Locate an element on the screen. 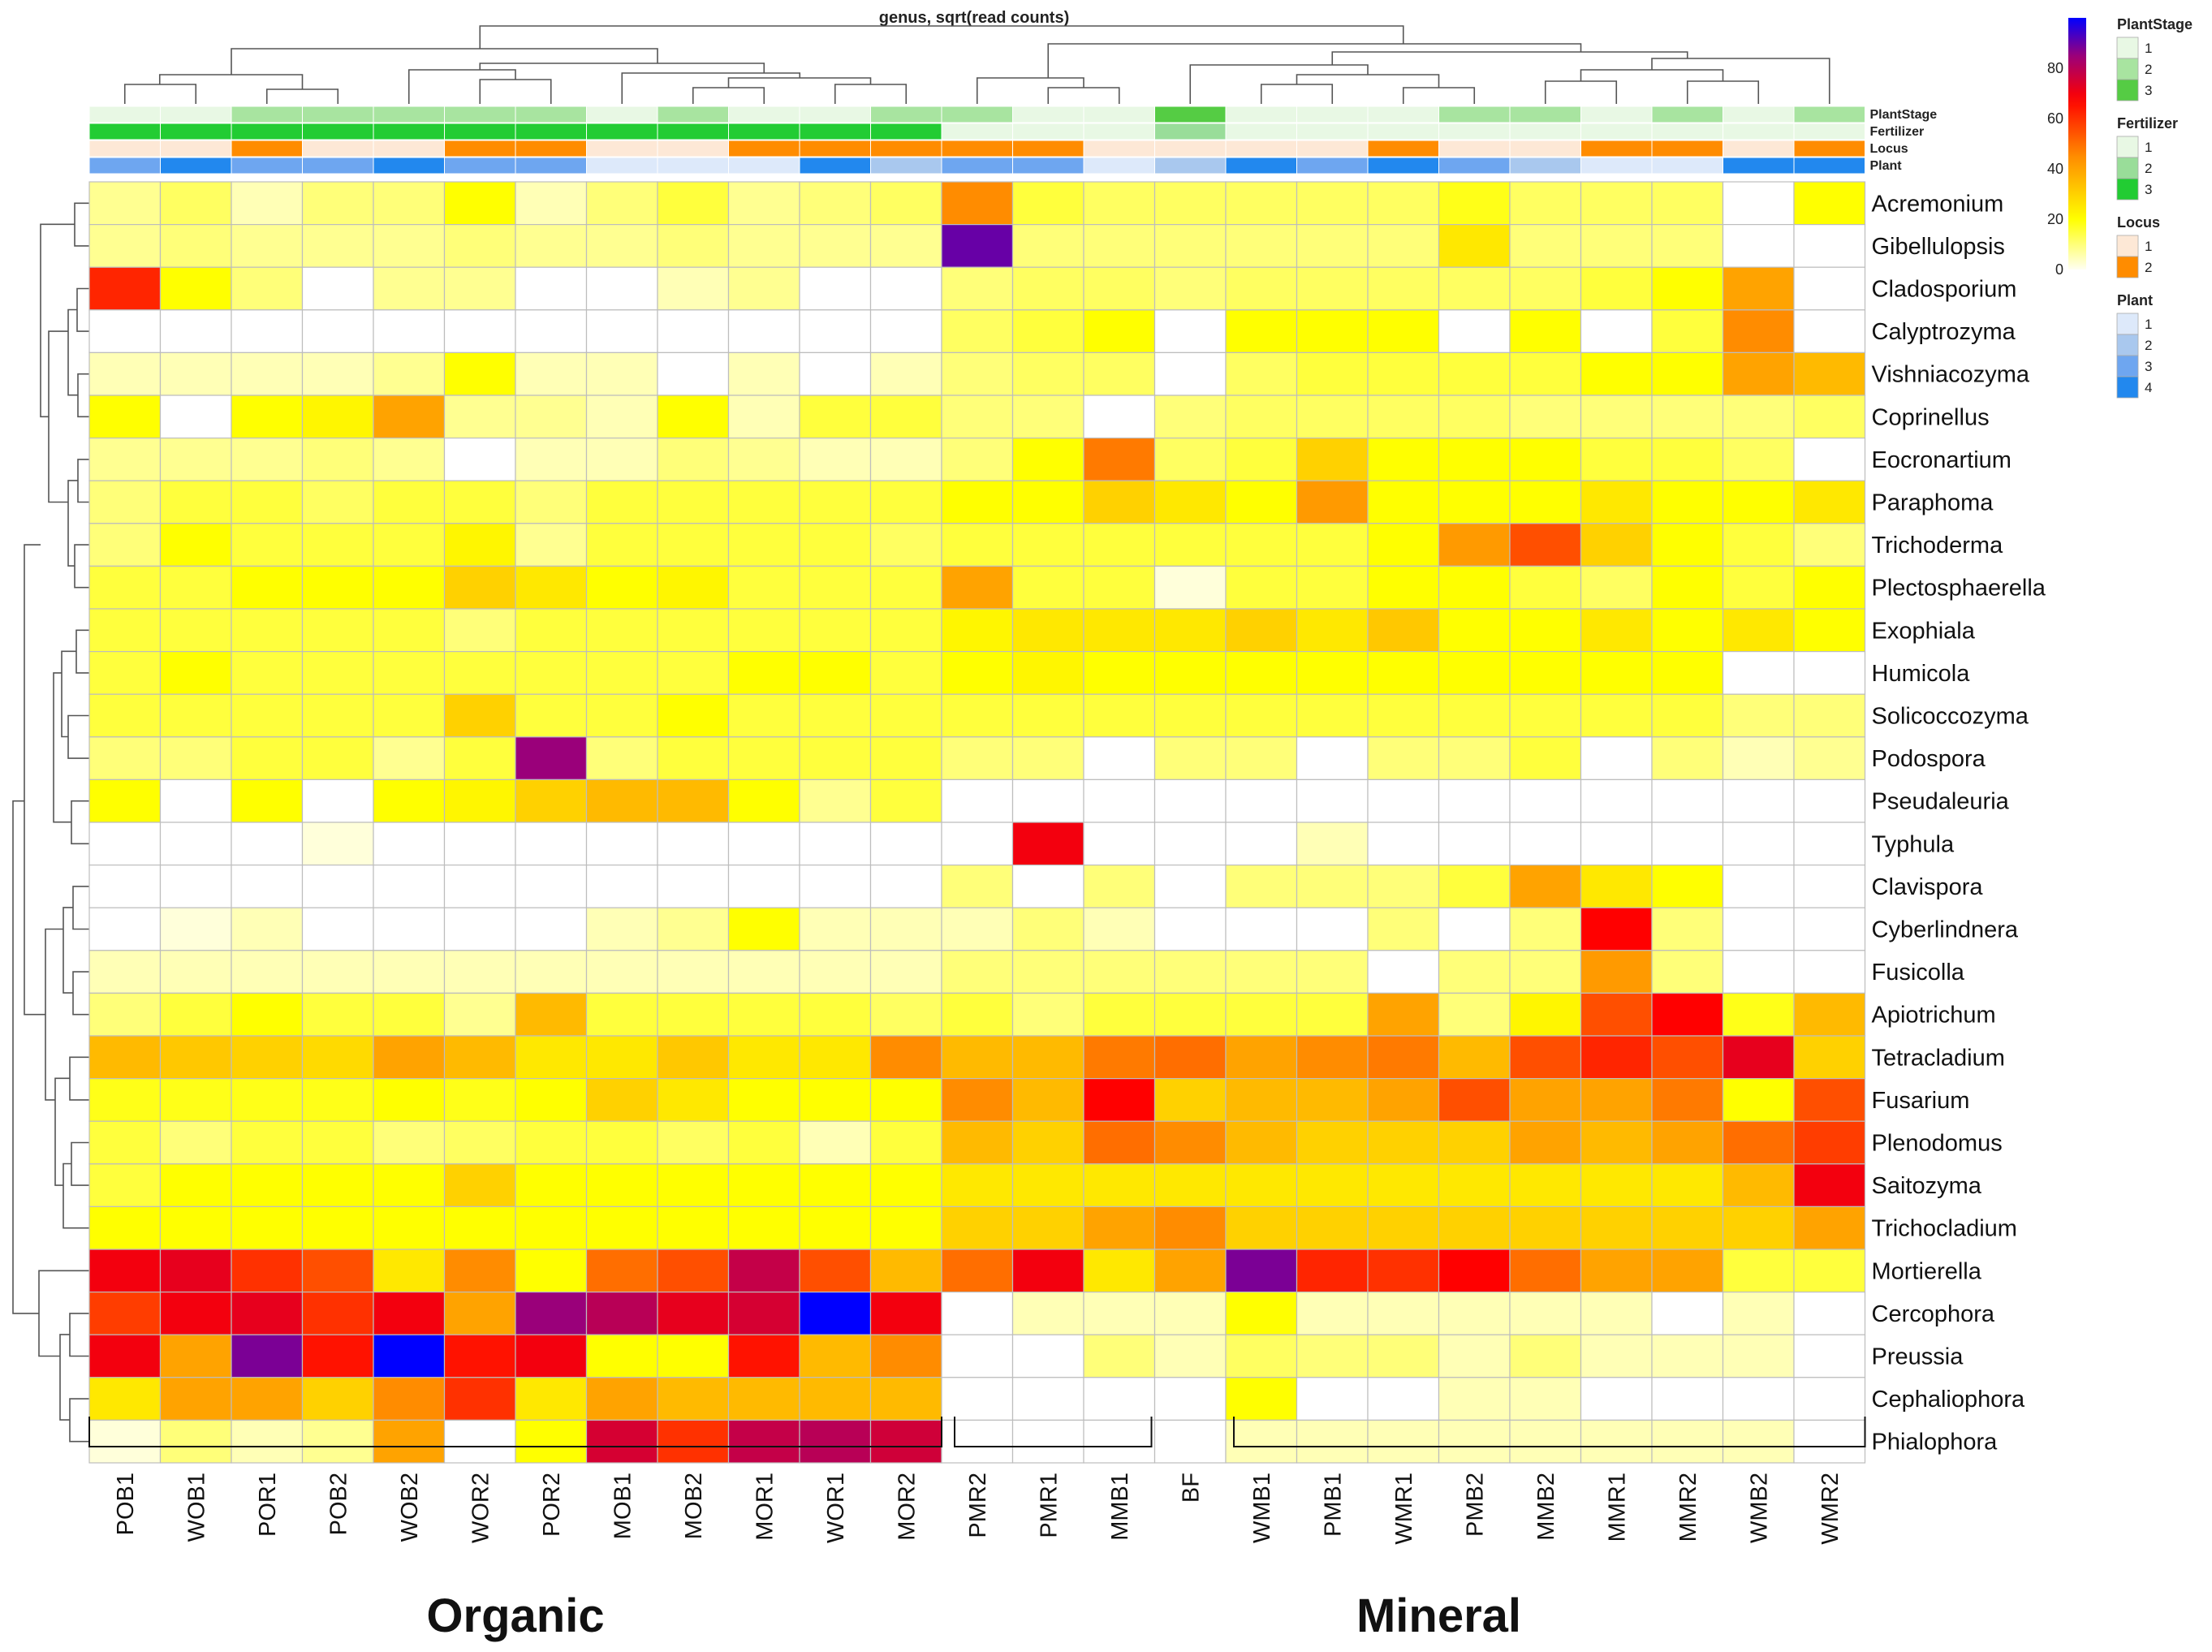 The height and width of the screenshot is (1652, 2212). row-label: Podospora is located at coordinates (1929, 759).